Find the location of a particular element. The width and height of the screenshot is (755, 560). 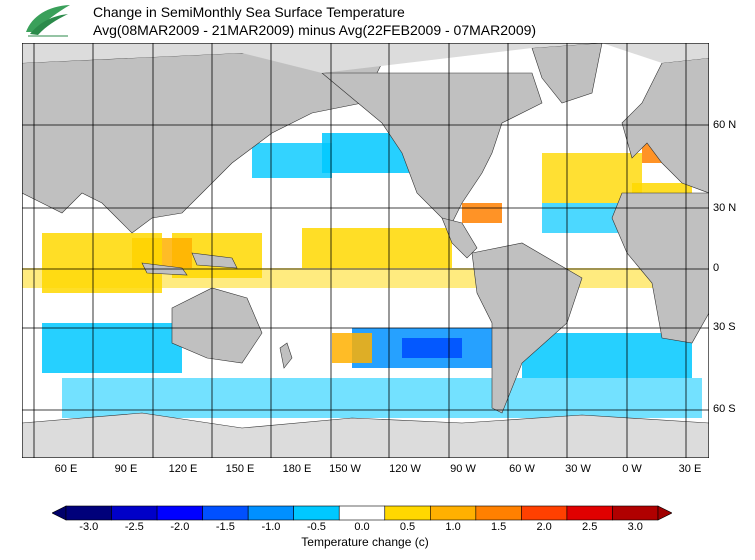

colorbar-tick-label: -2.5 is located at coordinates (134, 527).